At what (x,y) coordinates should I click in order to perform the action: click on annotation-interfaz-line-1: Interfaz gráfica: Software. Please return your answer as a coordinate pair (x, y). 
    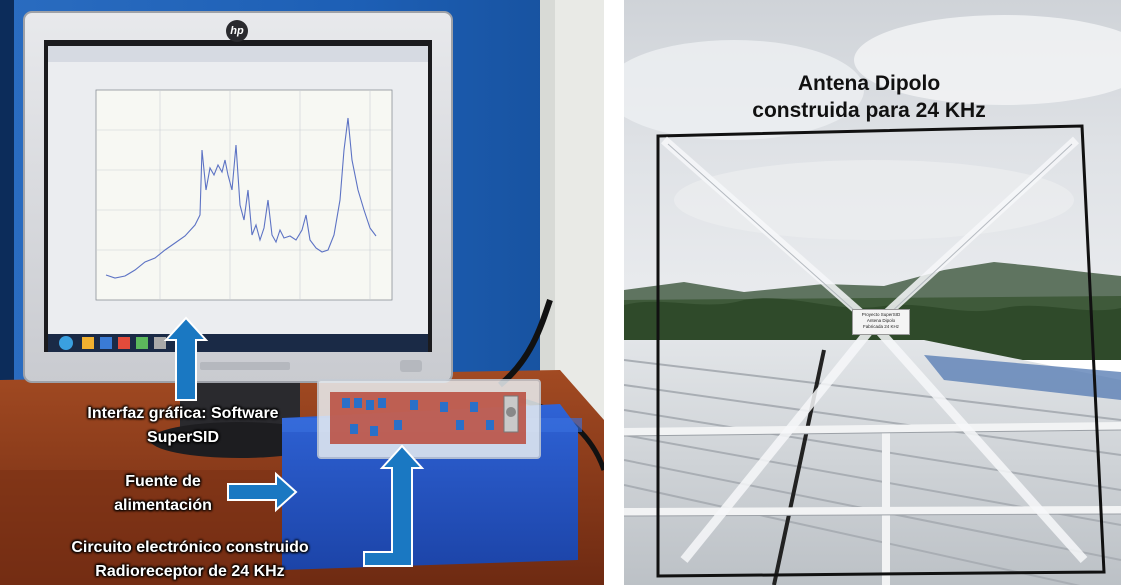
    Looking at the image, I should click on (183, 413).